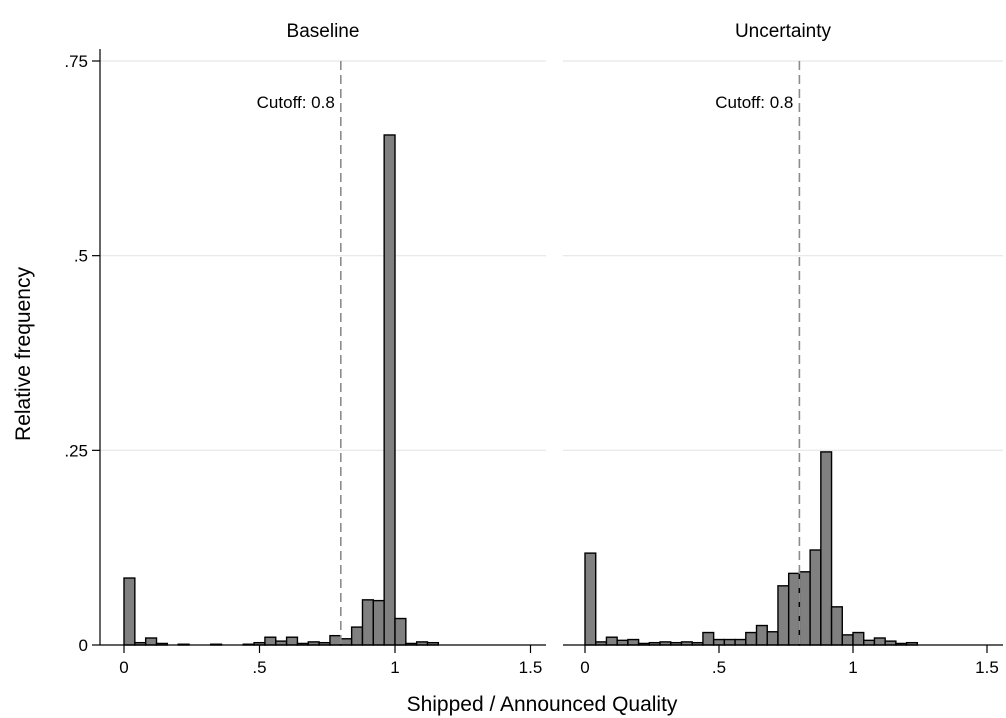 The width and height of the screenshot is (1006, 718). Describe the element at coordinates (542, 704) in the screenshot. I see `x-axis-title: Shipped / Announced Quality` at that location.